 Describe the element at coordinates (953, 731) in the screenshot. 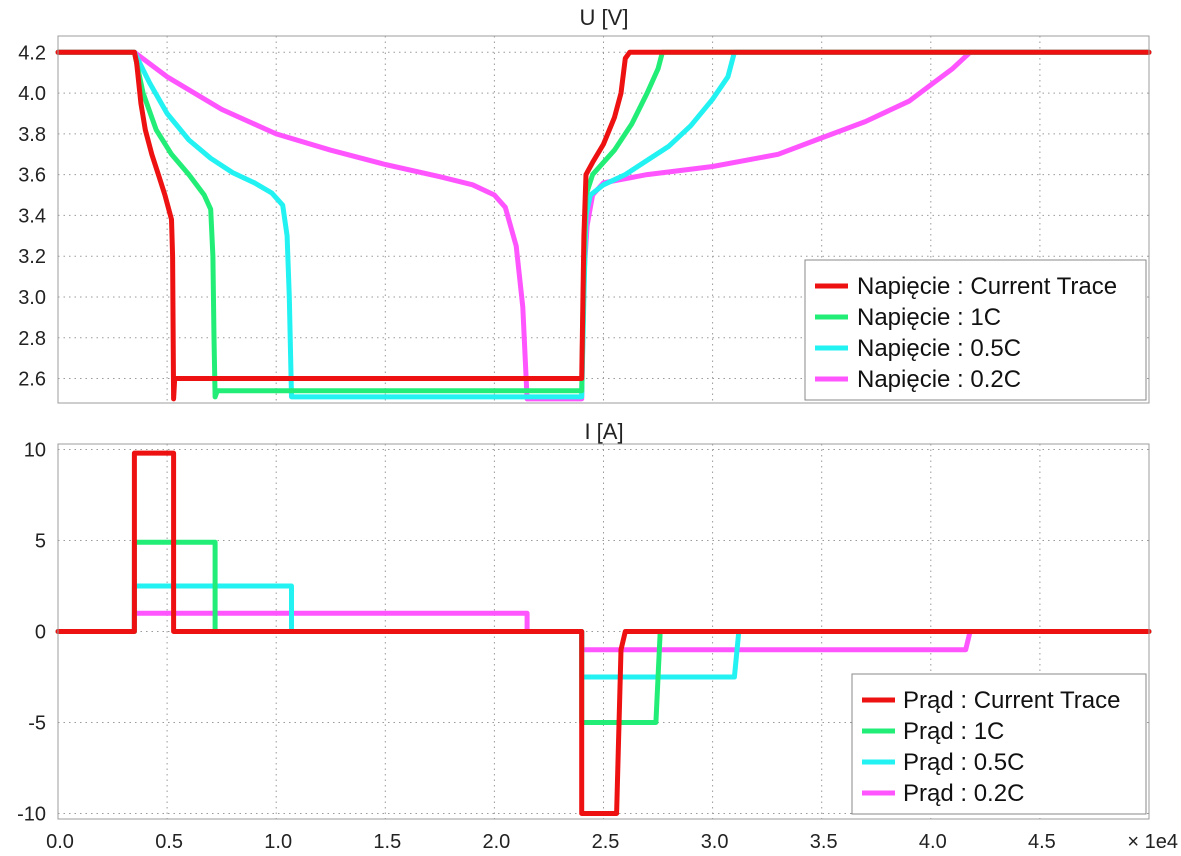

I see `current-legend-label-1c: Prąd : 1C` at that location.